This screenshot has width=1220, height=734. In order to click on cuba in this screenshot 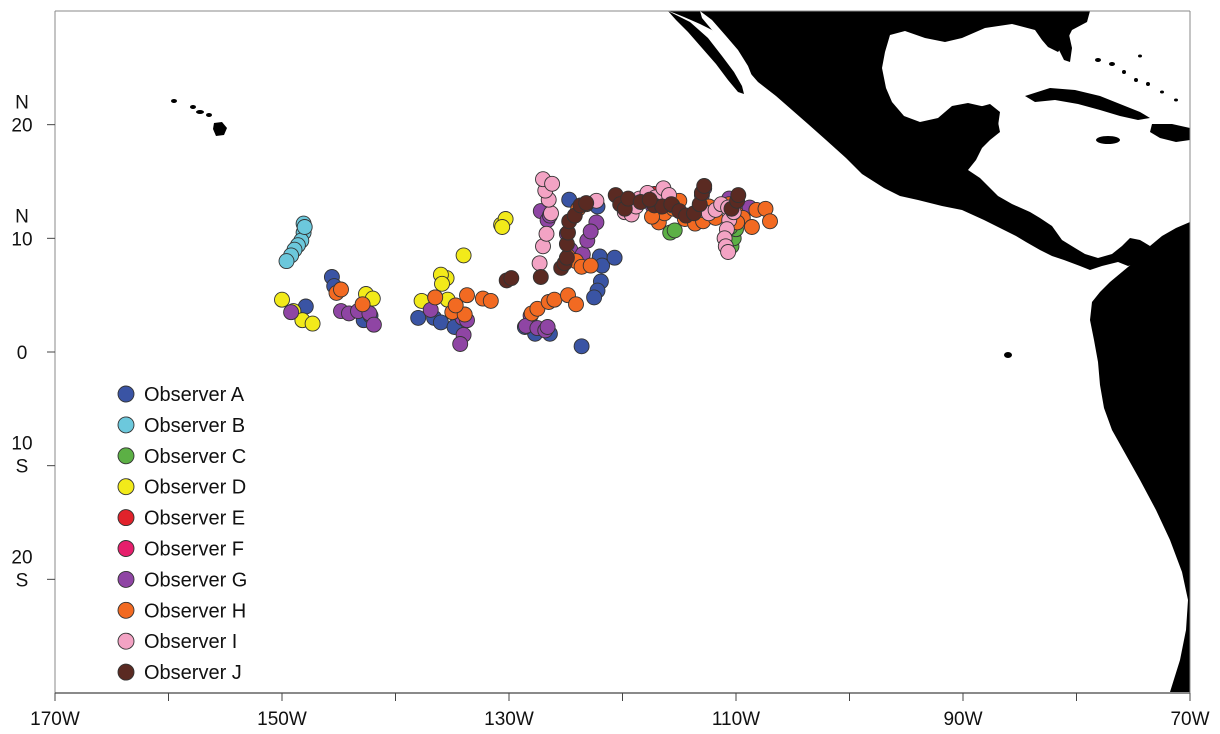, I will do `click(1087, 104)`.